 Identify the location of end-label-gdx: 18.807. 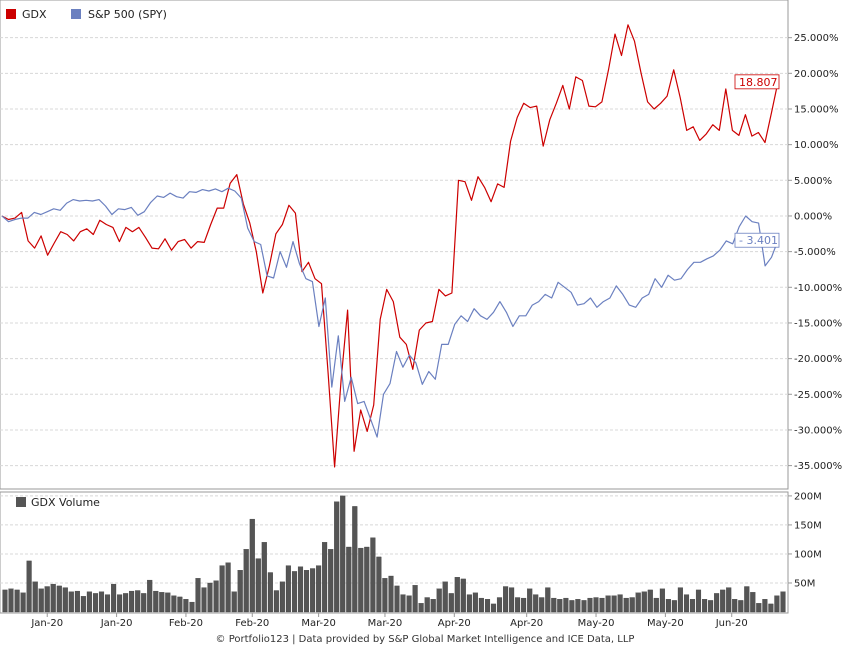
(758, 82).